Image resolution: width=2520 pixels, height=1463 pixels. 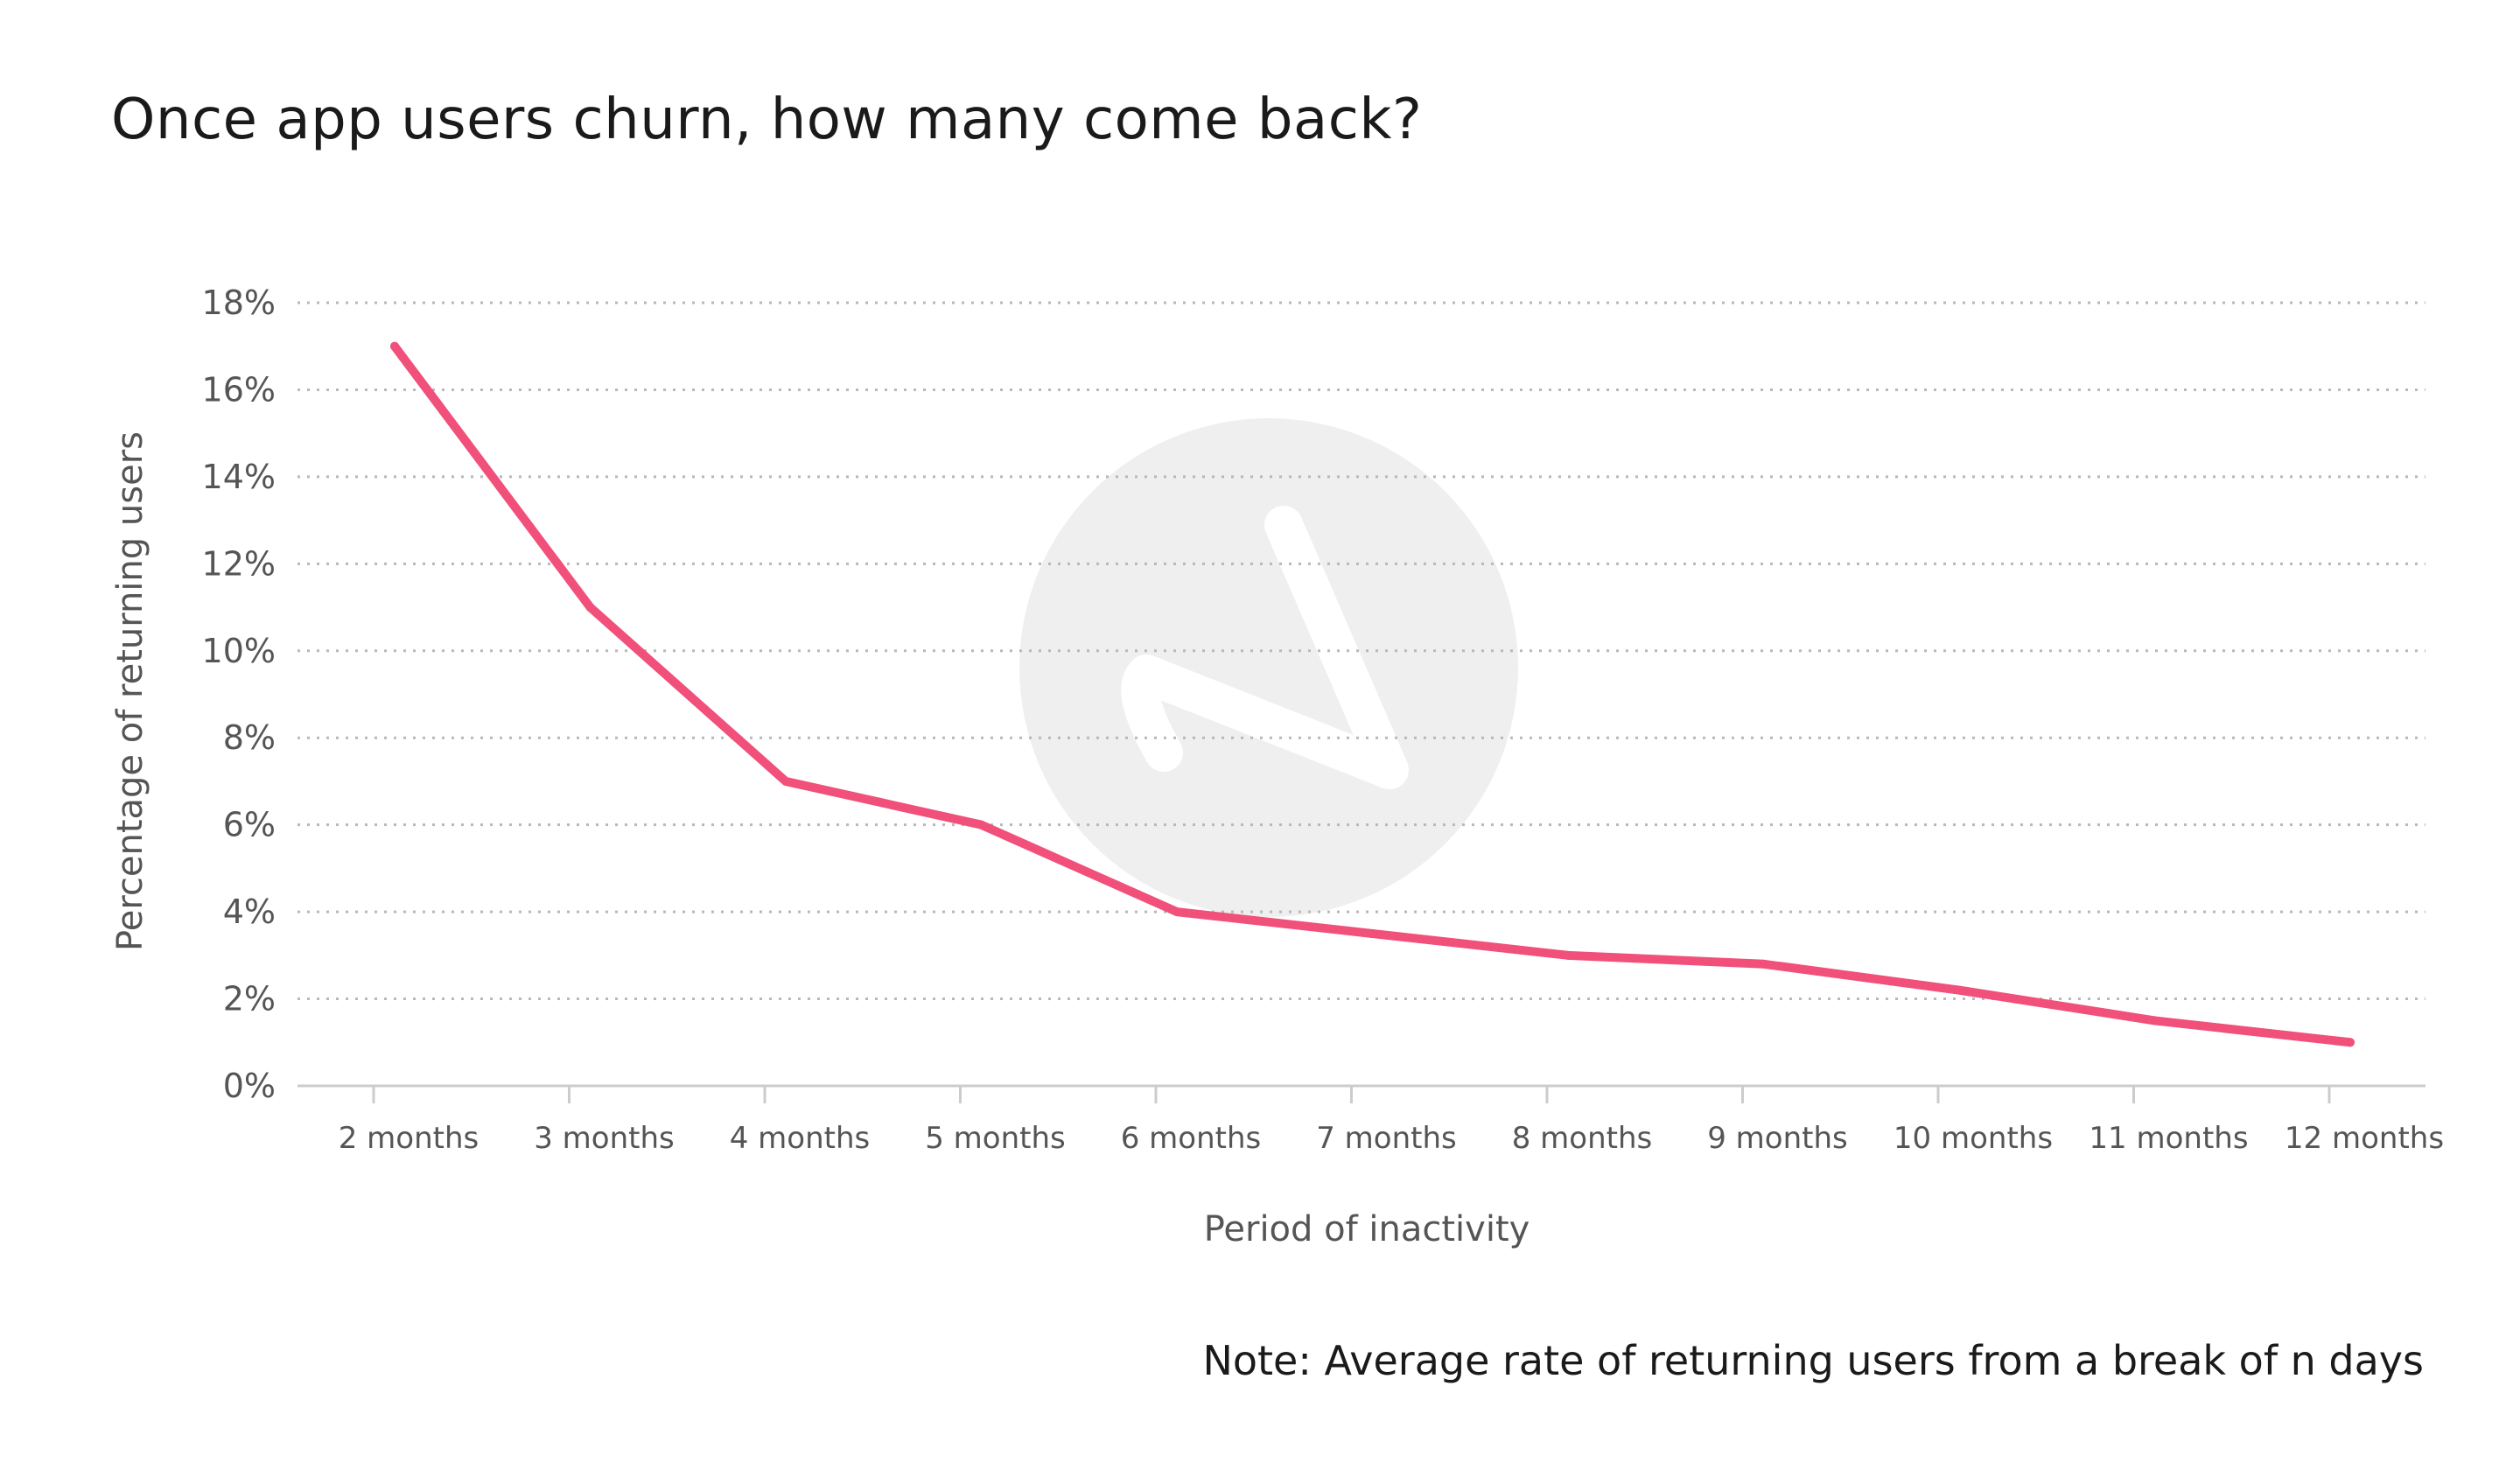 What do you see at coordinates (249, 825) in the screenshot?
I see `y-tick-label: 6%` at bounding box center [249, 825].